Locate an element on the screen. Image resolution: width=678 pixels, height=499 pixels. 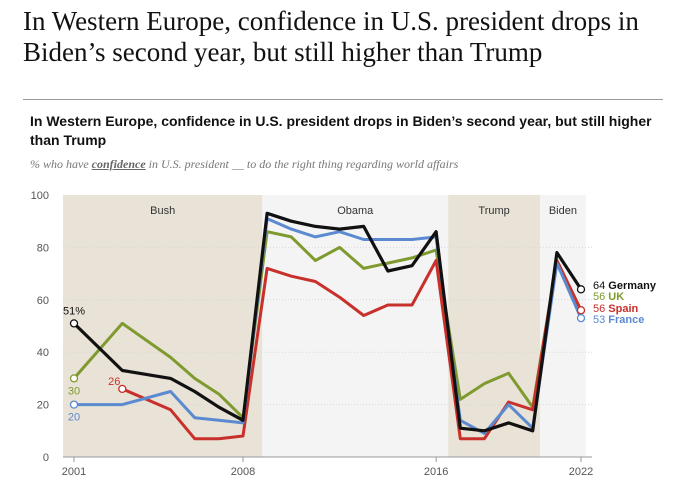
start-label-uk: 30 is located at coordinates (74, 391).